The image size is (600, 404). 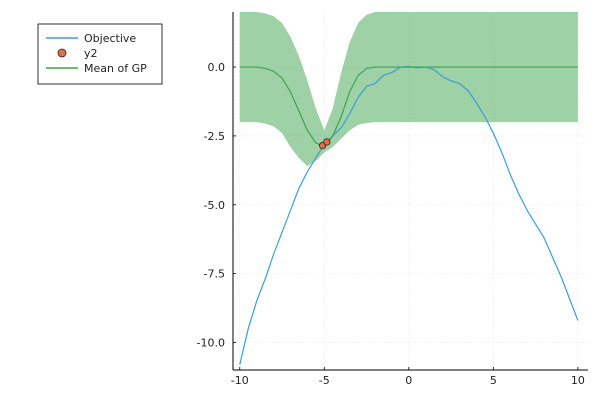 I want to click on y-tick-label: -7.5, so click(x=214, y=274).